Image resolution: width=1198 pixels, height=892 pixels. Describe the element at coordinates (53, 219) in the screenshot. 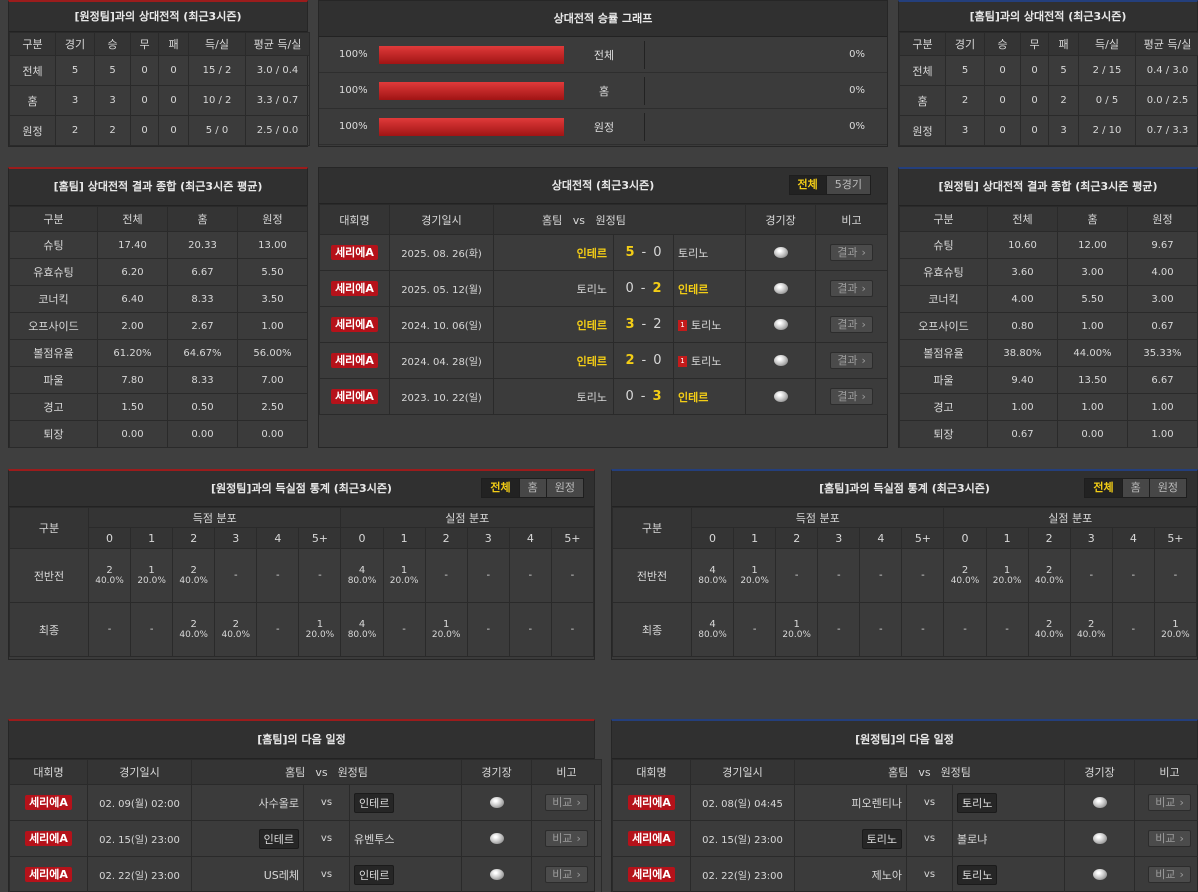

I see `col-header: 구분` at that location.